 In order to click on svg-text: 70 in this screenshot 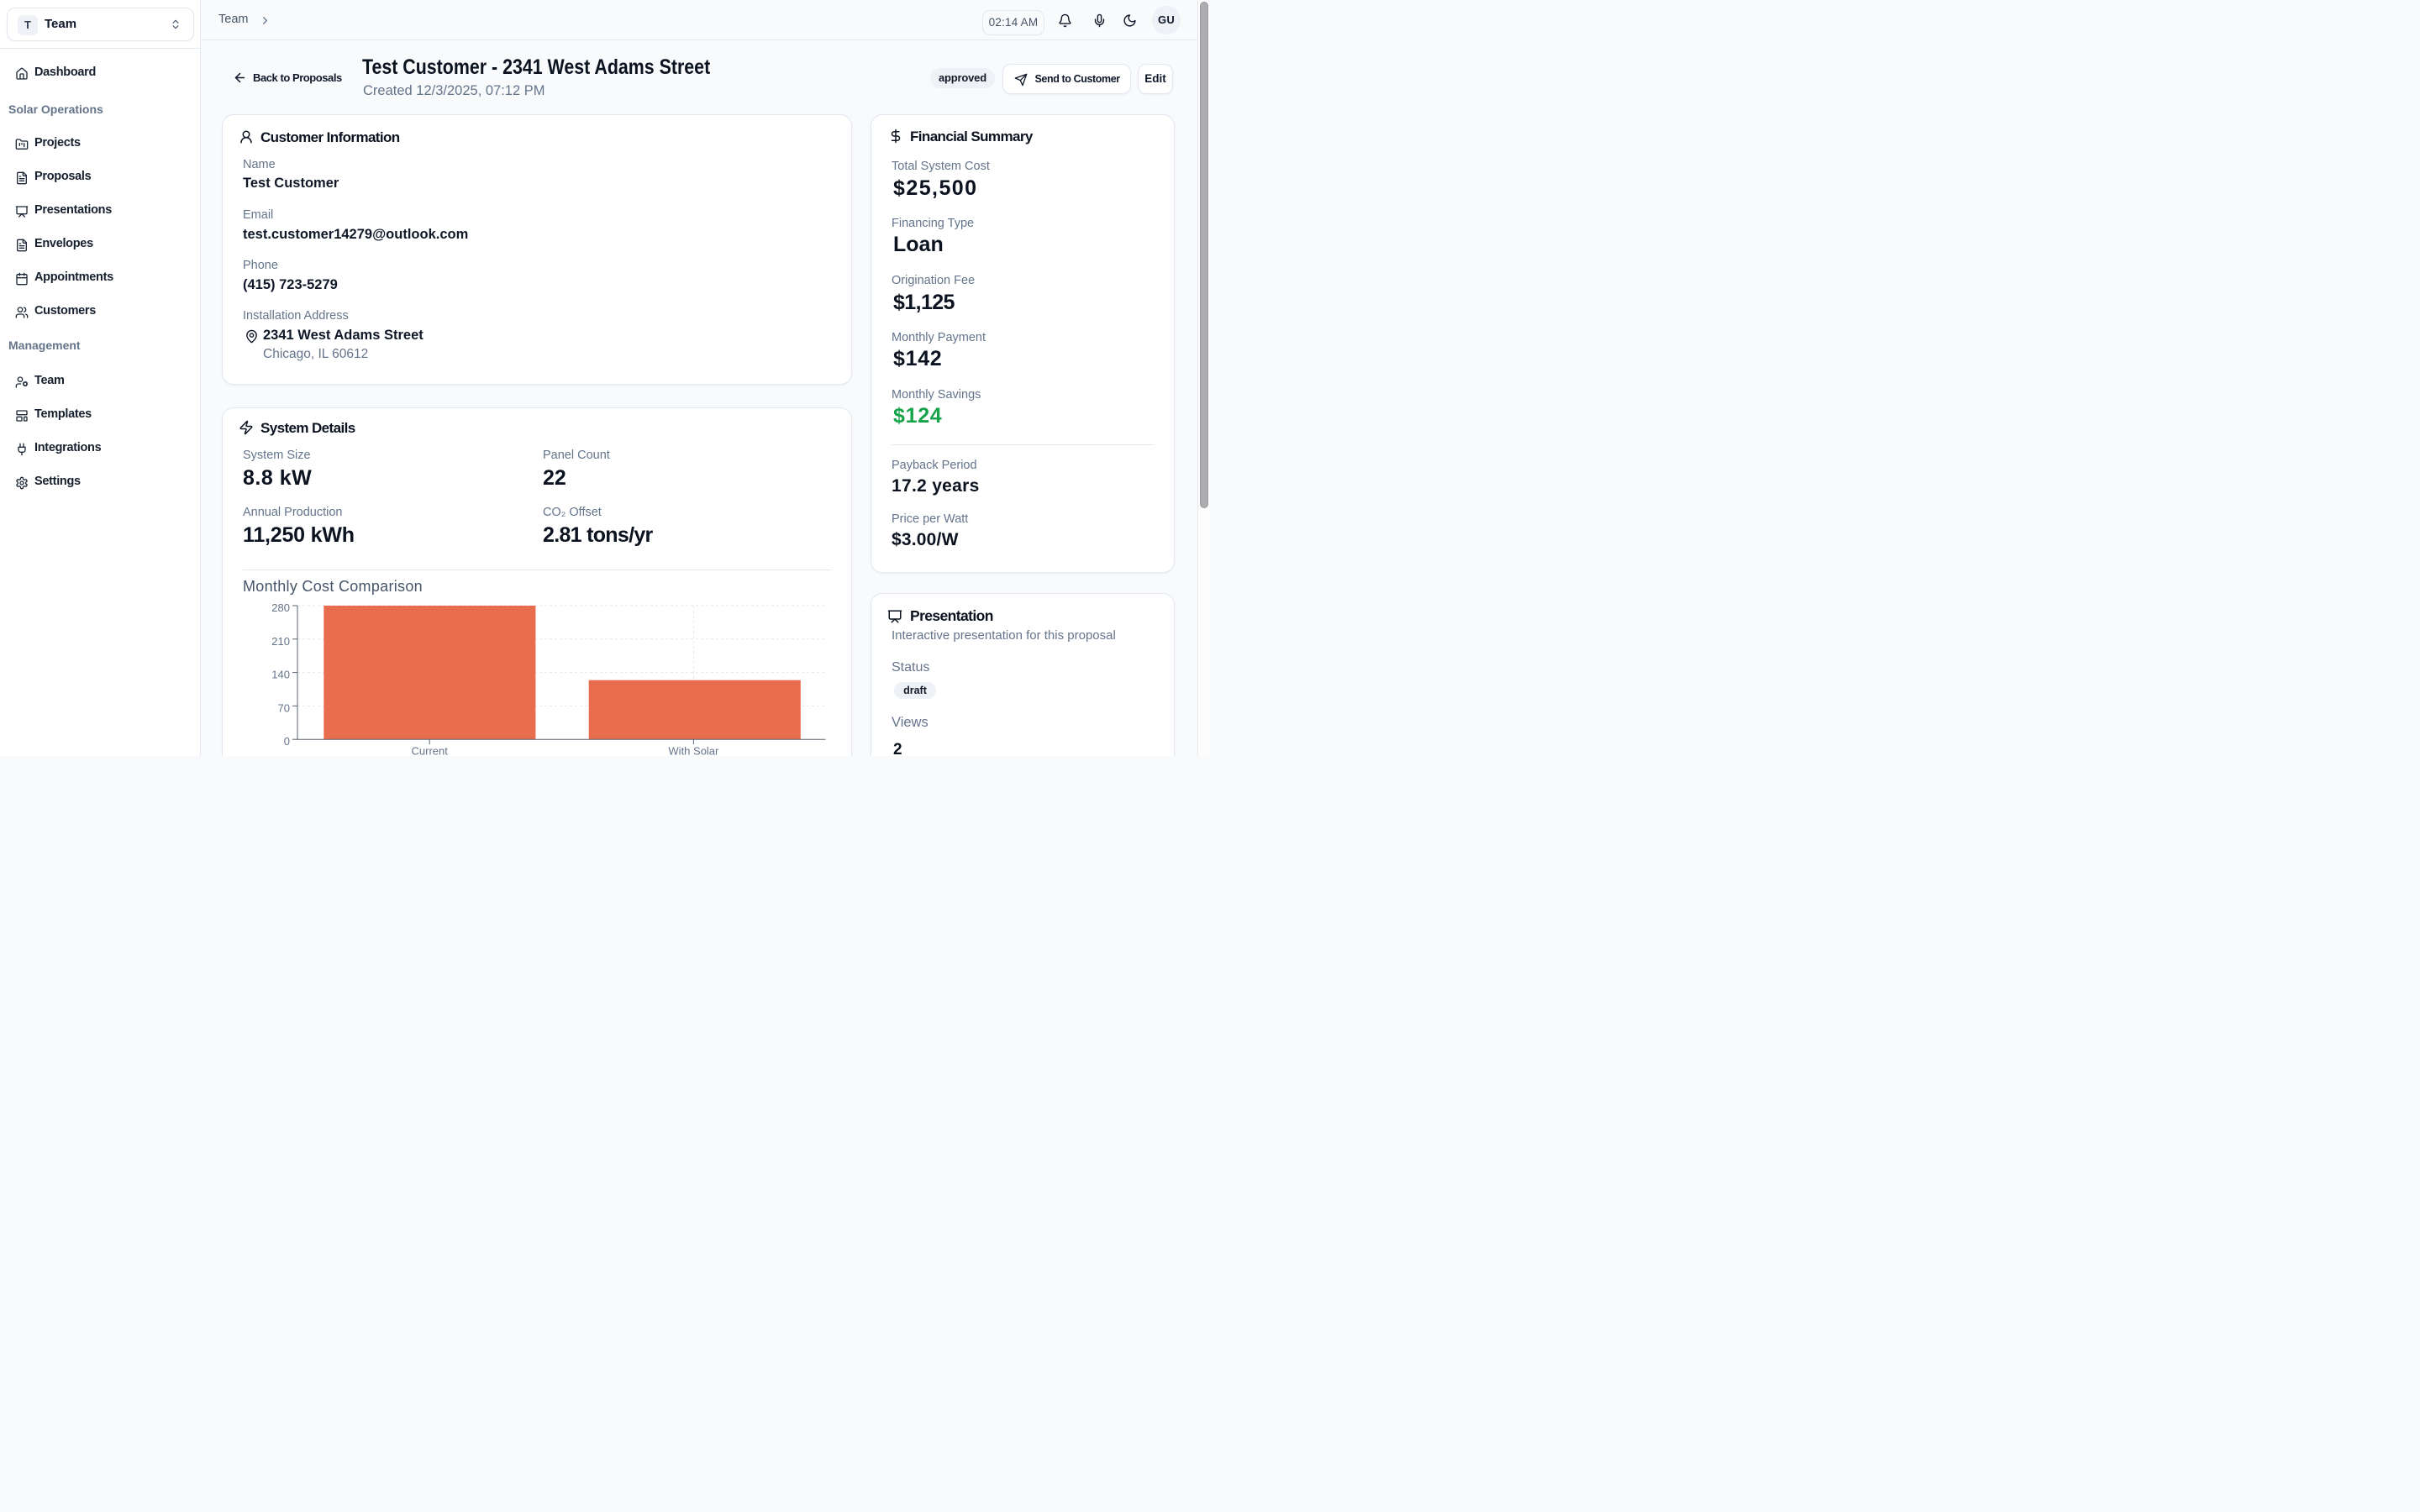, I will do `click(284, 707)`.